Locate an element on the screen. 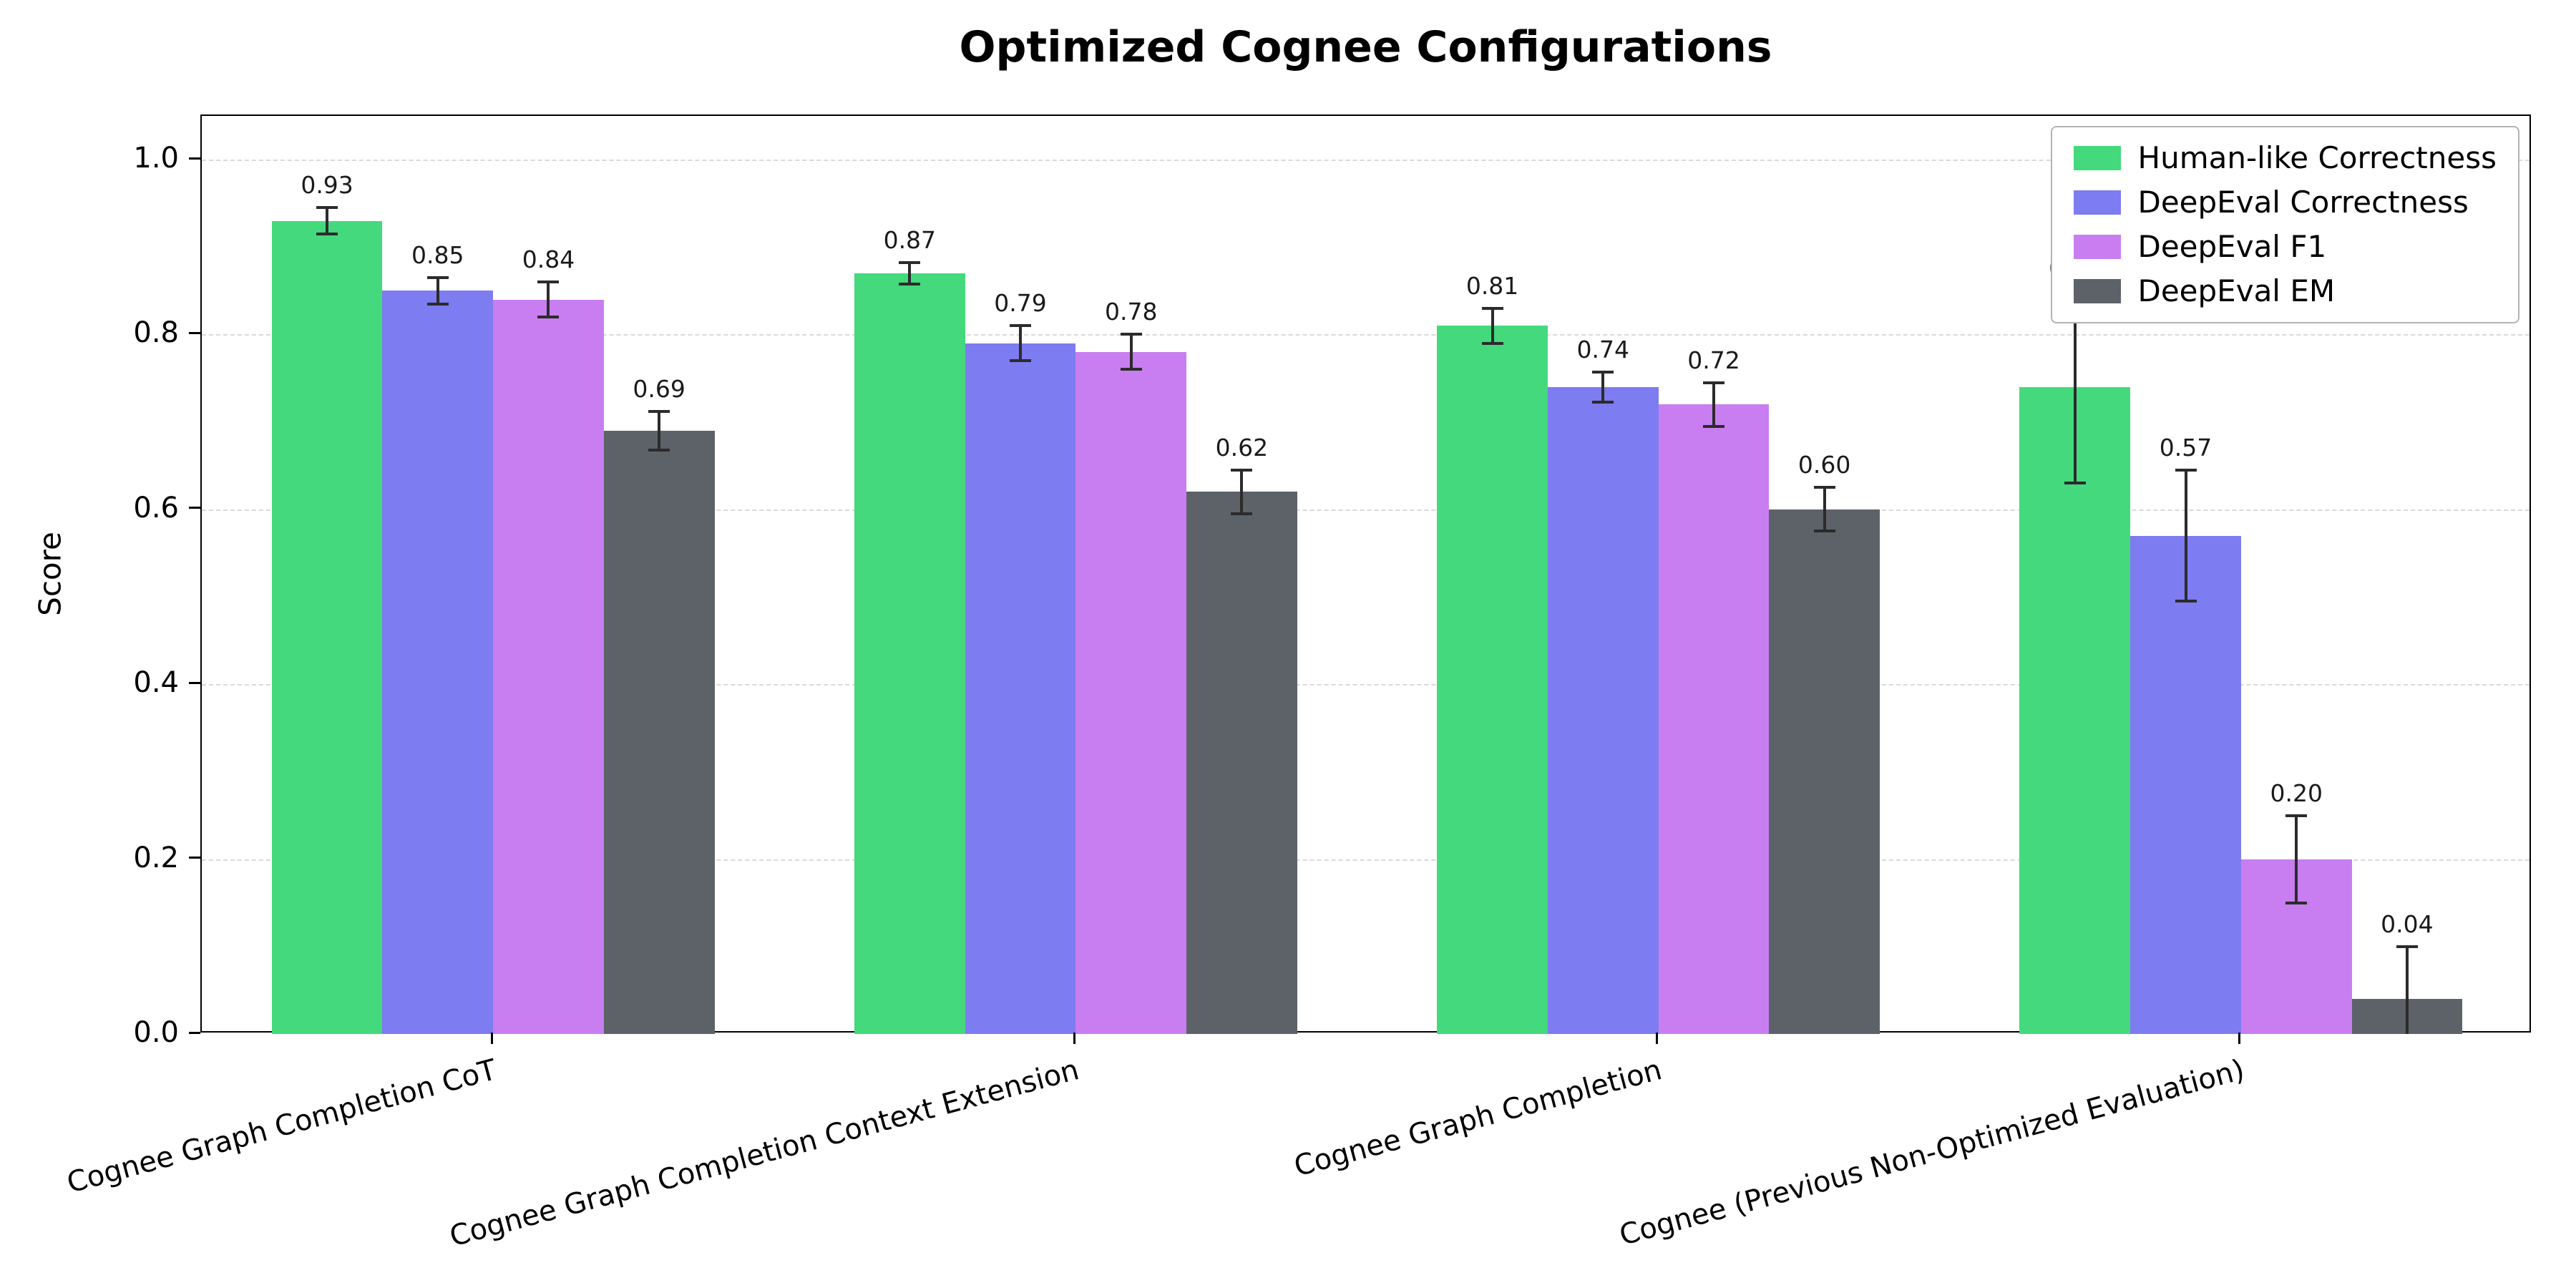 The height and width of the screenshot is (1288, 2576). bar-deepeval-correctness-group2 is located at coordinates (1020, 688).